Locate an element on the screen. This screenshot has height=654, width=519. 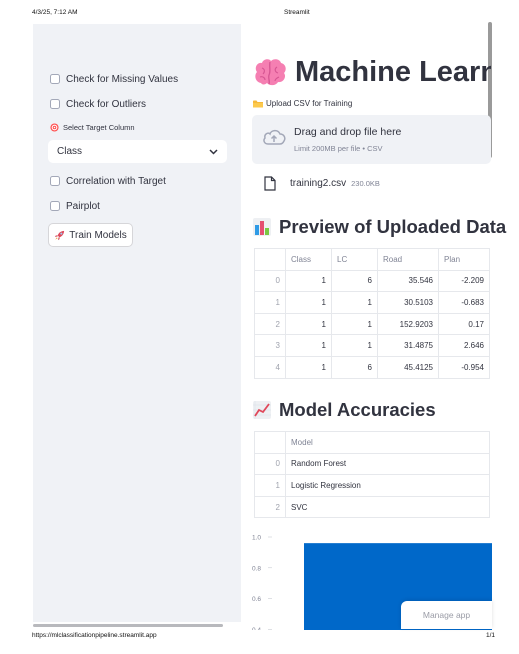
table-cell: 31.4875 is located at coordinates (408, 345).